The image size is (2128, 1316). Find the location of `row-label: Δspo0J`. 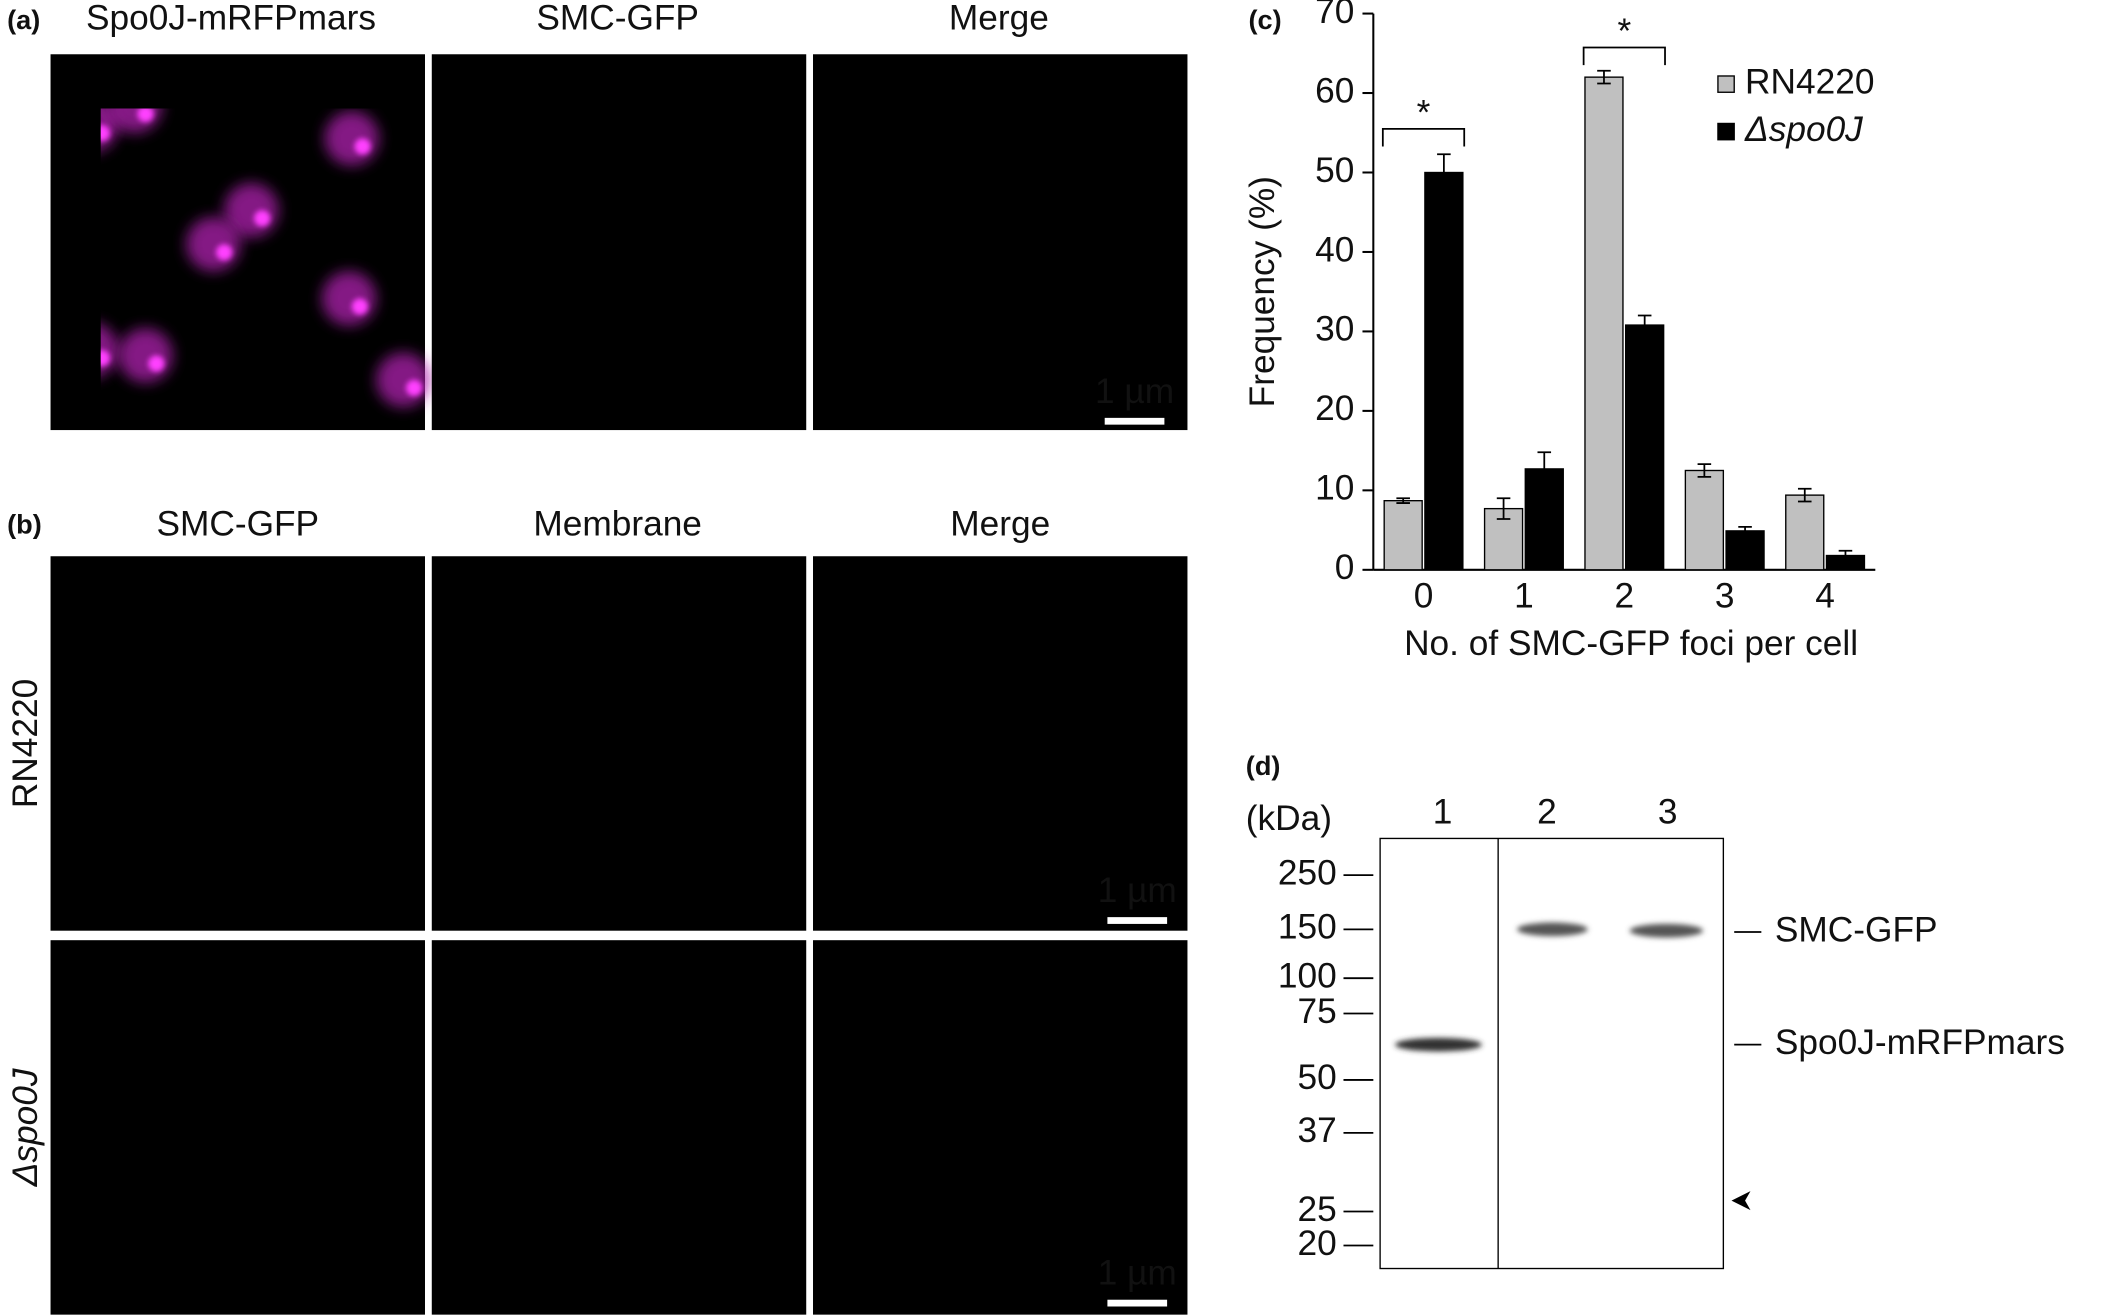

row-label: Δspo0J is located at coordinates (25, 1127).